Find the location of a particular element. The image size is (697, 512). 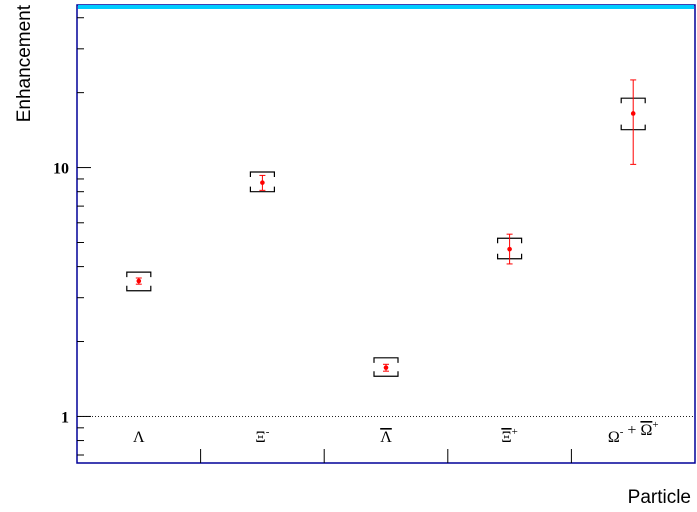

y-tick-label: 10 is located at coordinates (61, 169).